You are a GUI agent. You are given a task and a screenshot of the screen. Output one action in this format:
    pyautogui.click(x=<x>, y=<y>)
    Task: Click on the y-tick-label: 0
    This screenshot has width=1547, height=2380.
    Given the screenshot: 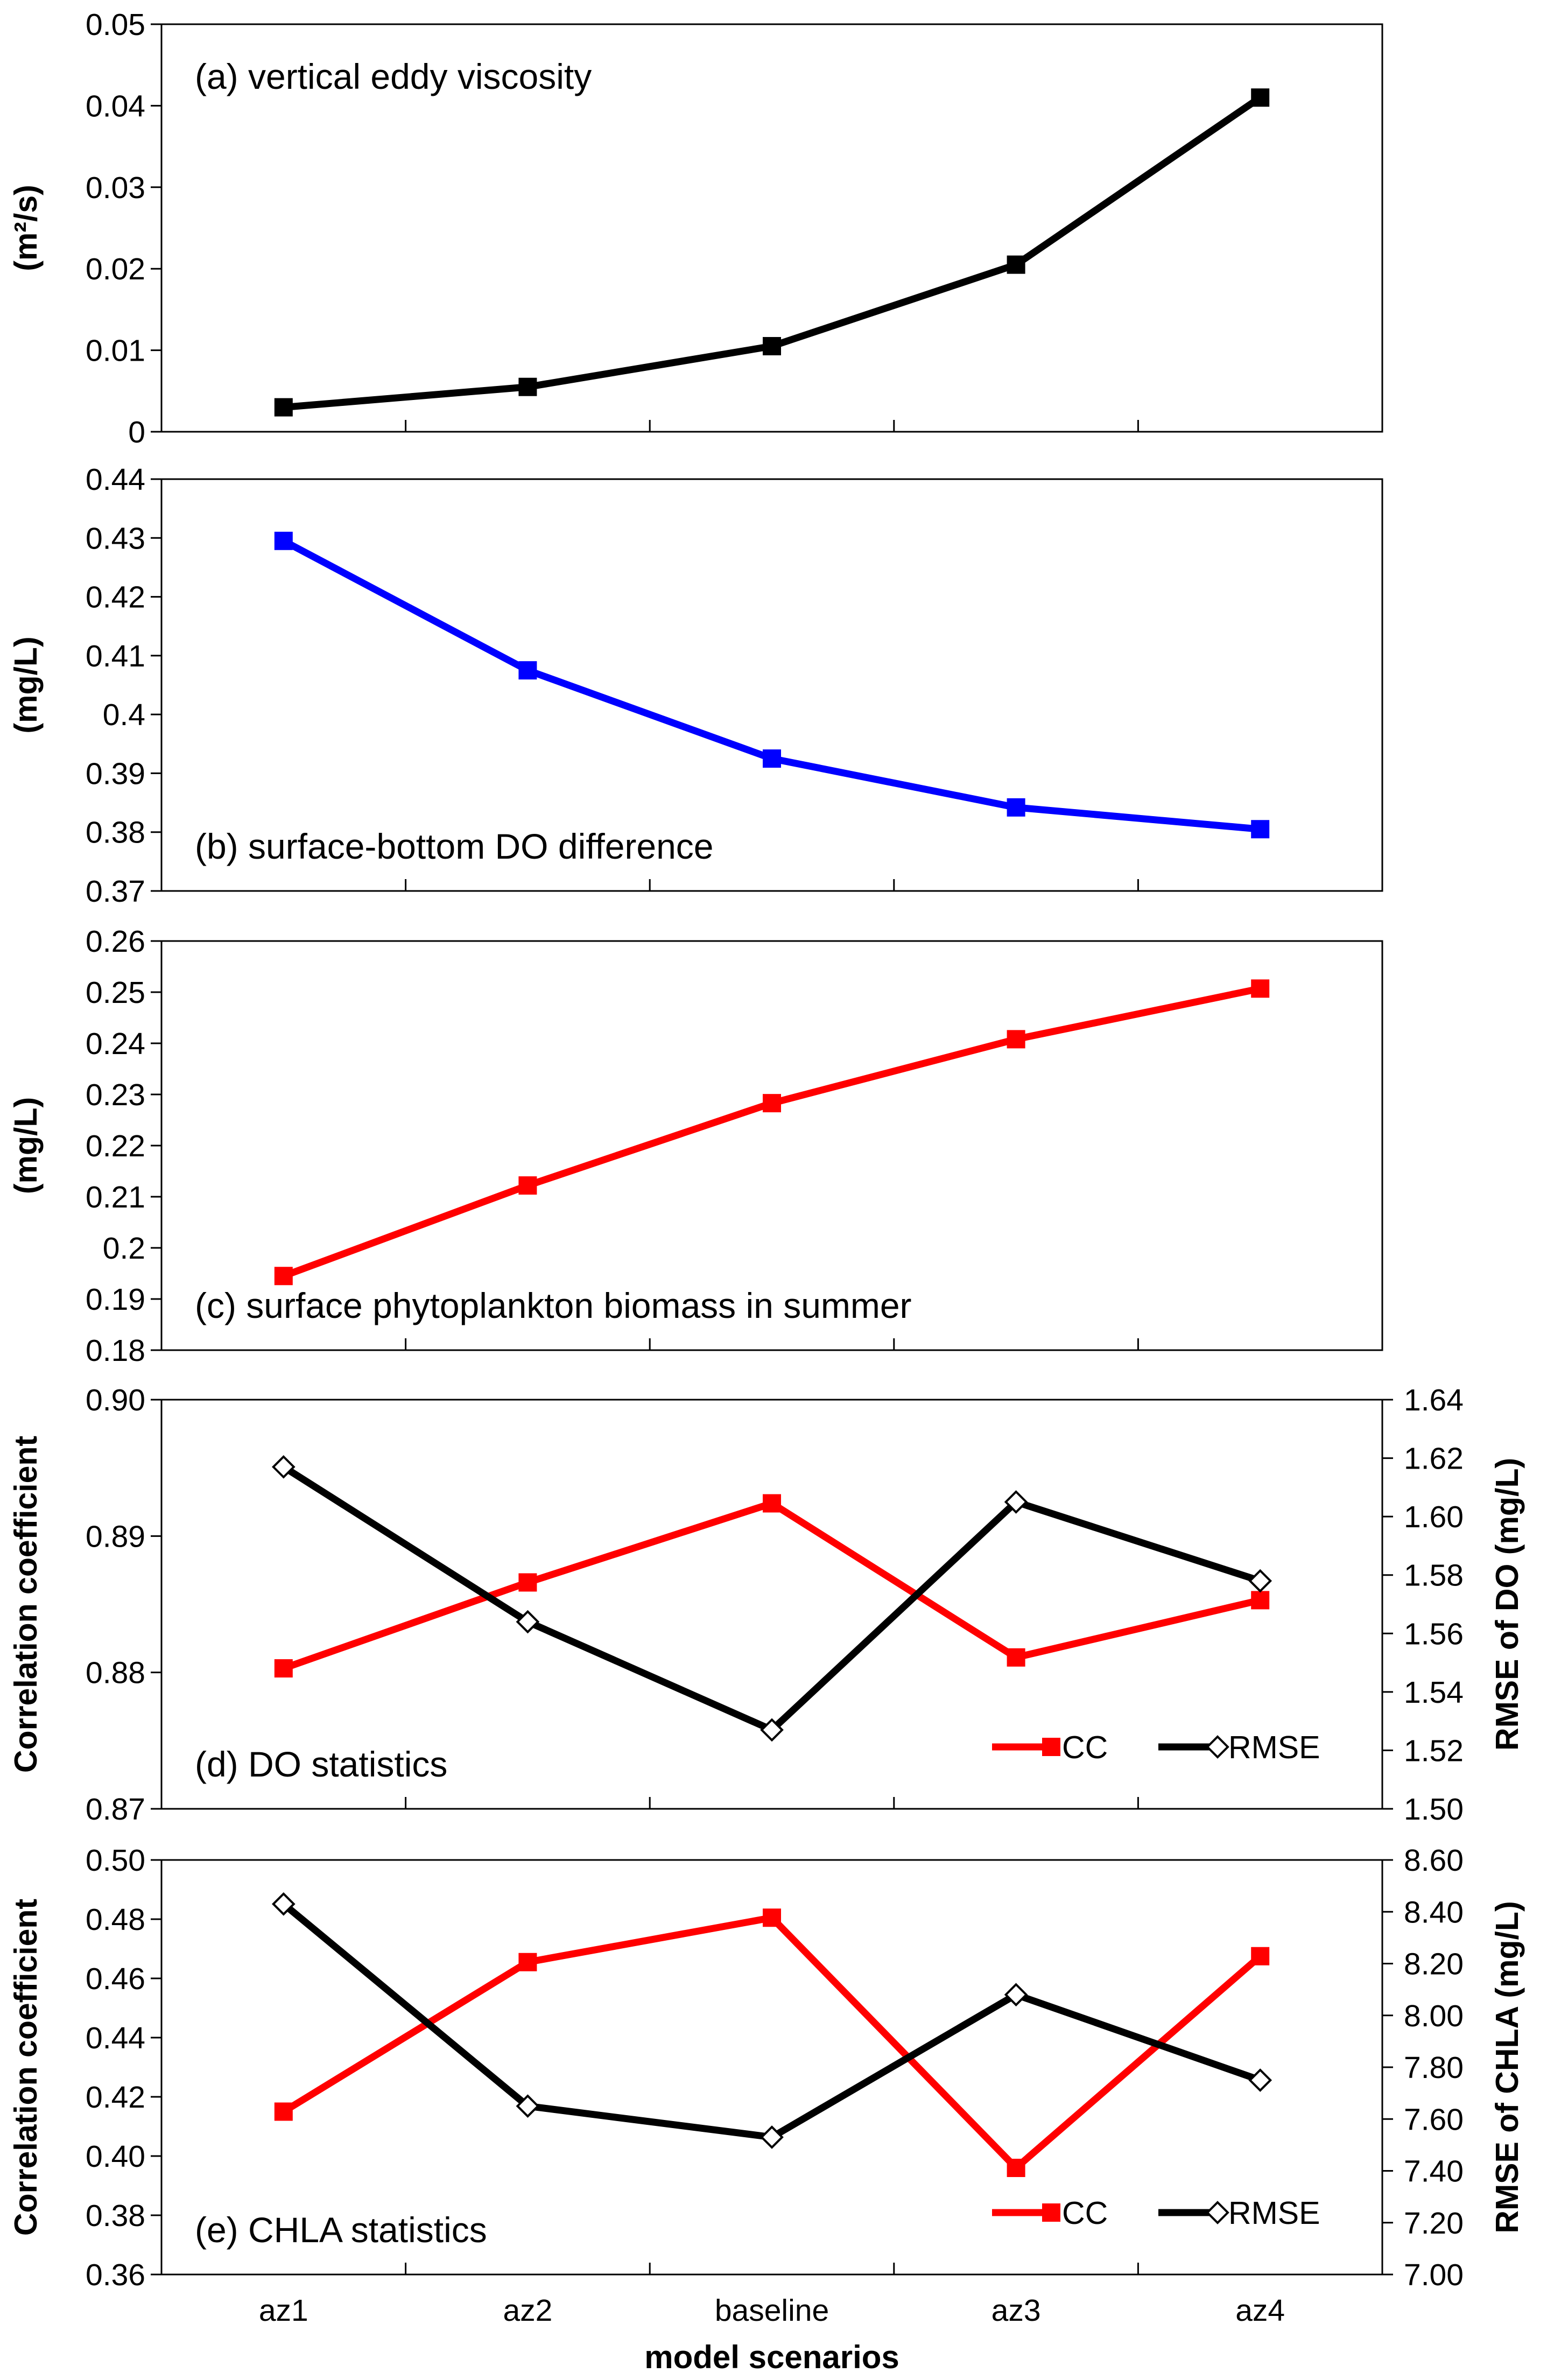 What is the action you would take?
    pyautogui.click(x=136, y=433)
    